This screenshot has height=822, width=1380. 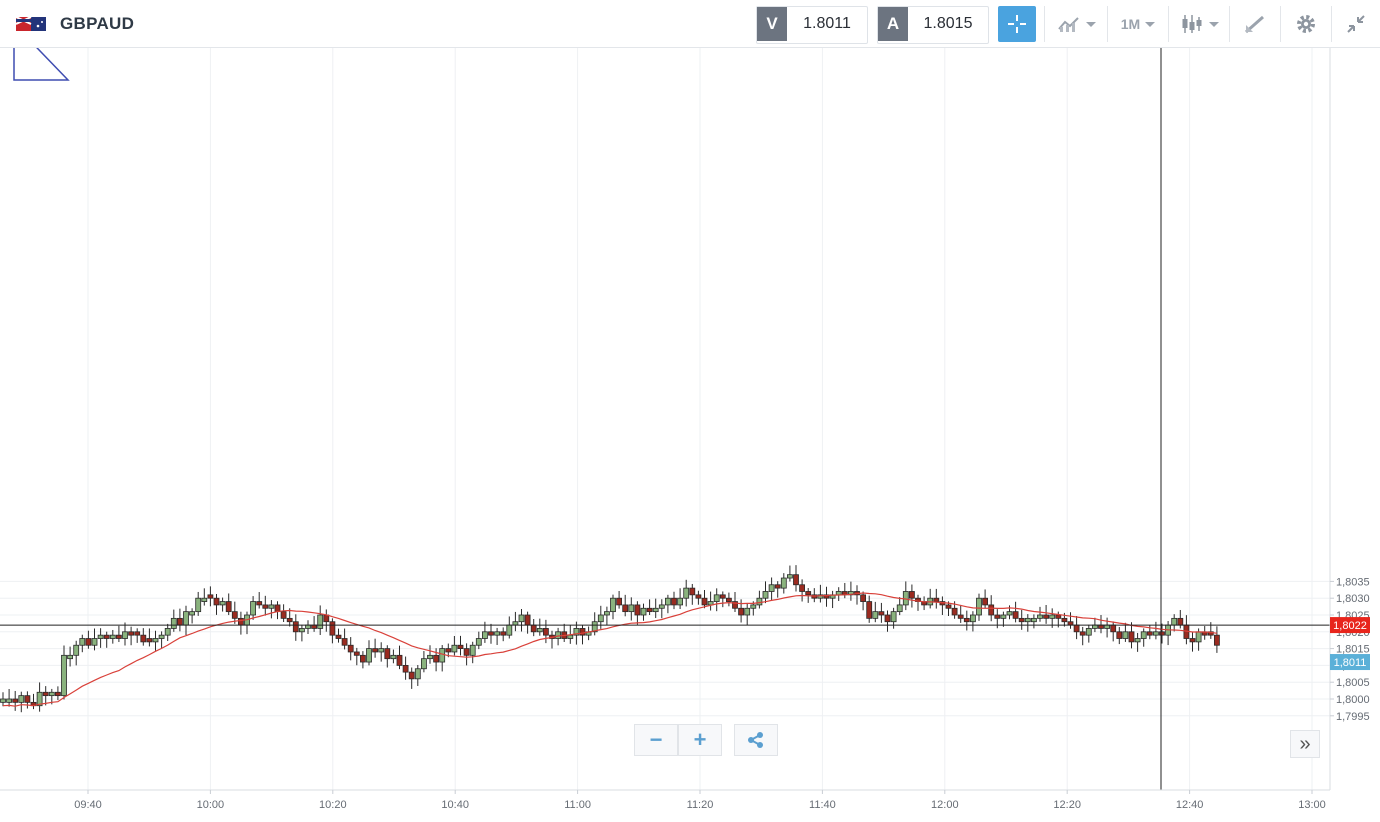 I want to click on drawing-tools-button, so click(x=1254, y=24).